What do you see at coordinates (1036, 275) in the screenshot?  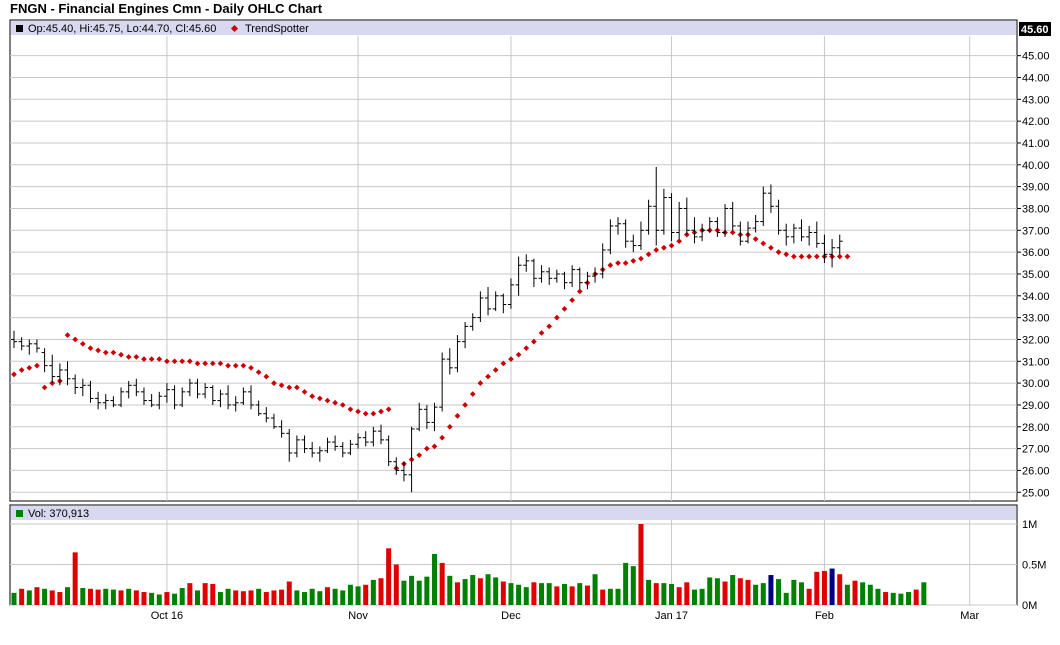 I see `price-tick-label: 35.00` at bounding box center [1036, 275].